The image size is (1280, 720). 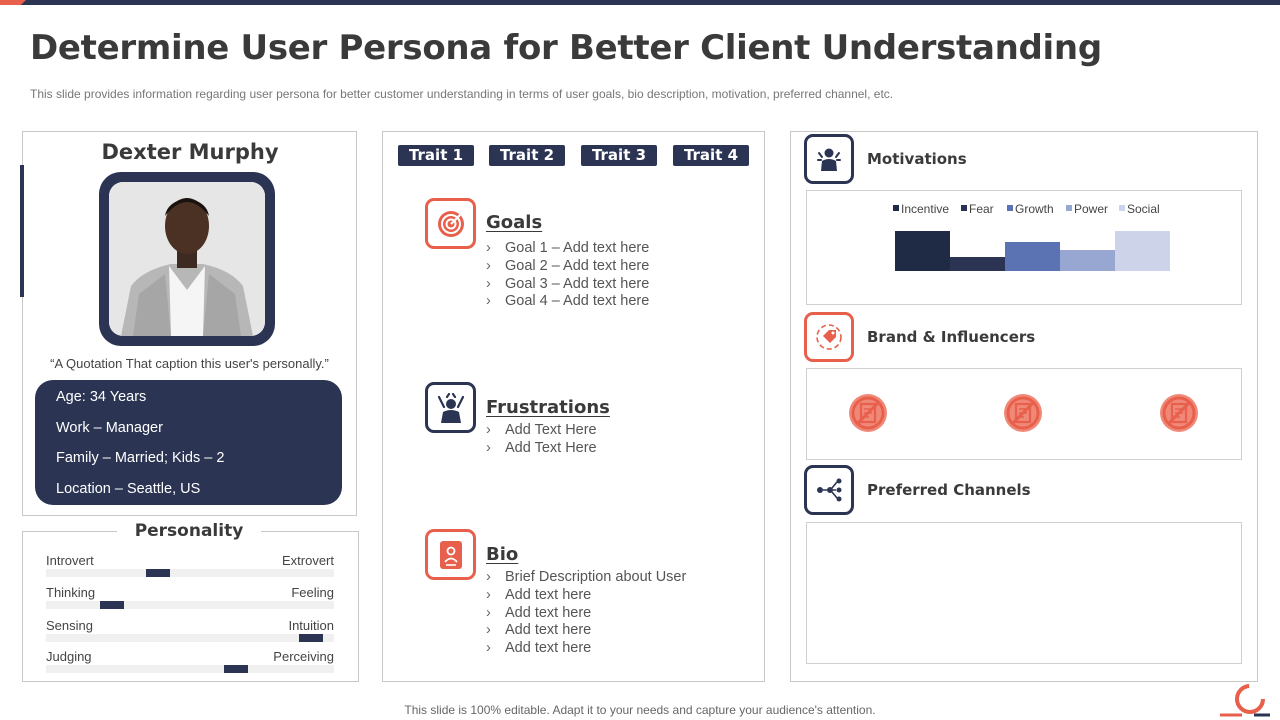 I want to click on photo-frame, so click(x=187, y=259).